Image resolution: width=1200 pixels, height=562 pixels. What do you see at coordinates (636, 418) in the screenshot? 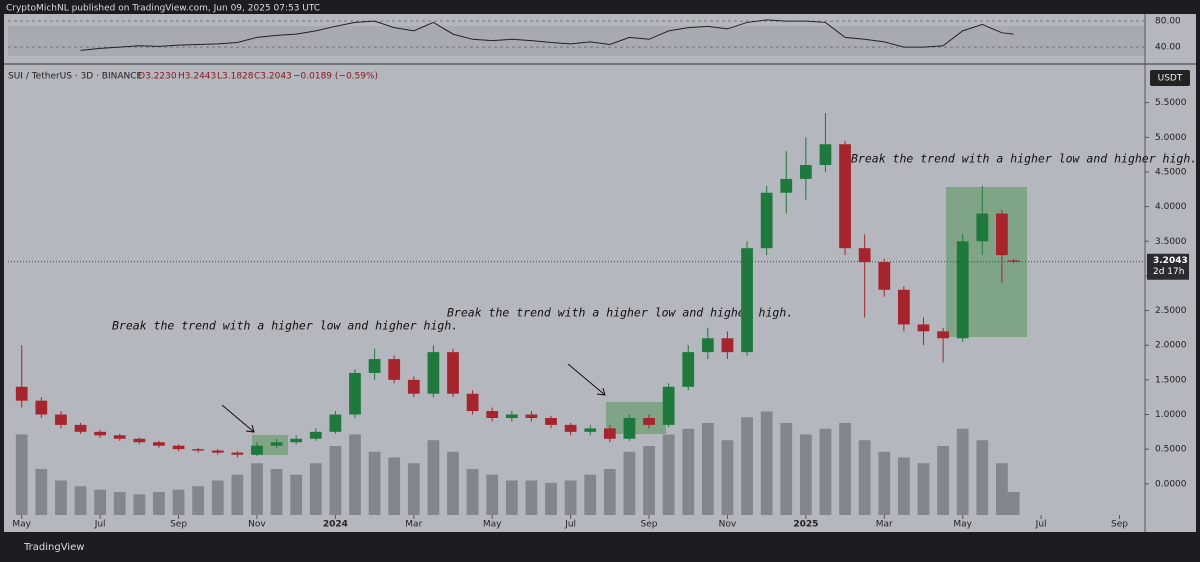
I see `highlight-box` at bounding box center [636, 418].